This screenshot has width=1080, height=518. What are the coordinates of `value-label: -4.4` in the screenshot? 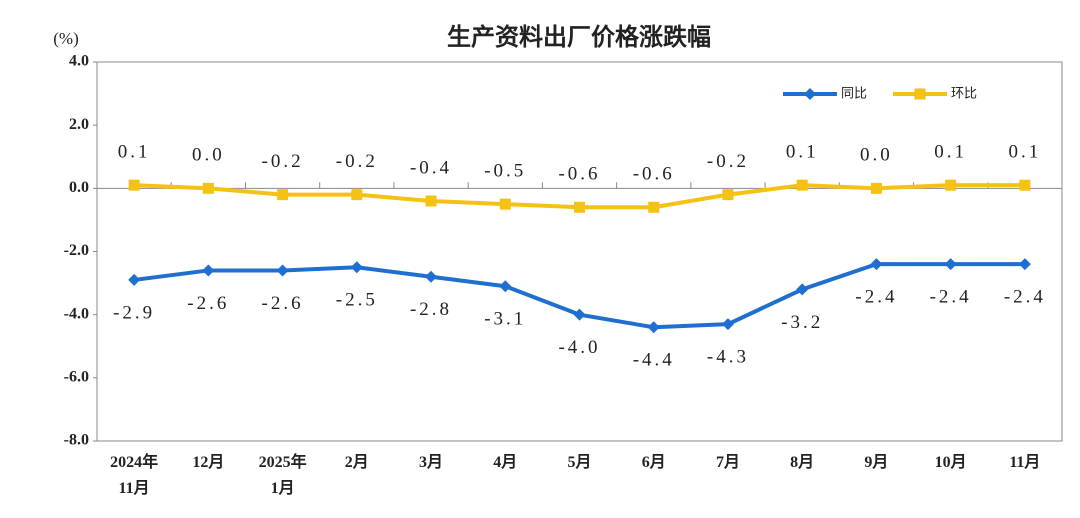 It's located at (654, 360).